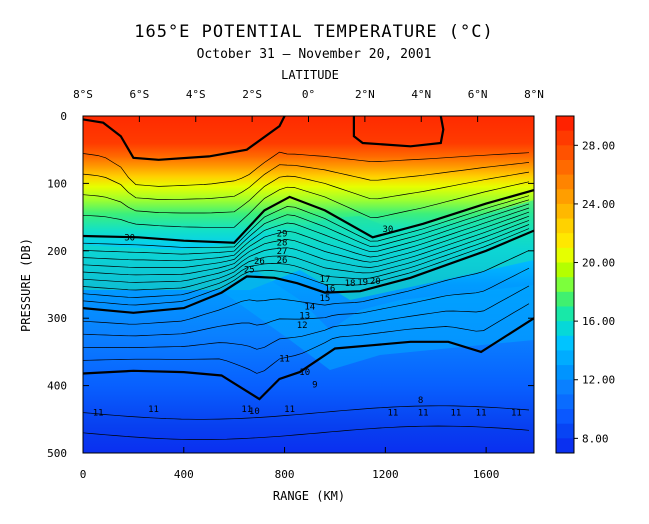 The image size is (649, 524). Describe the element at coordinates (350, 284) in the screenshot. I see `contour-label: 18` at that location.